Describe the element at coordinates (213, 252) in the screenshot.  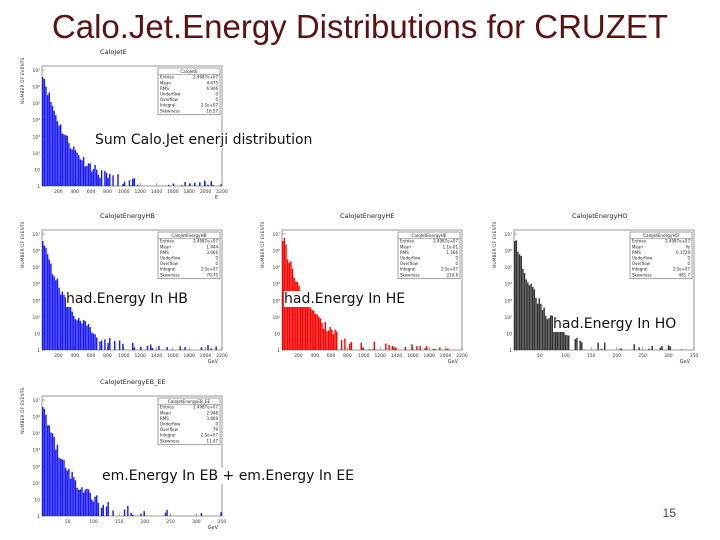
I see `stats-value: 3.666` at that location.